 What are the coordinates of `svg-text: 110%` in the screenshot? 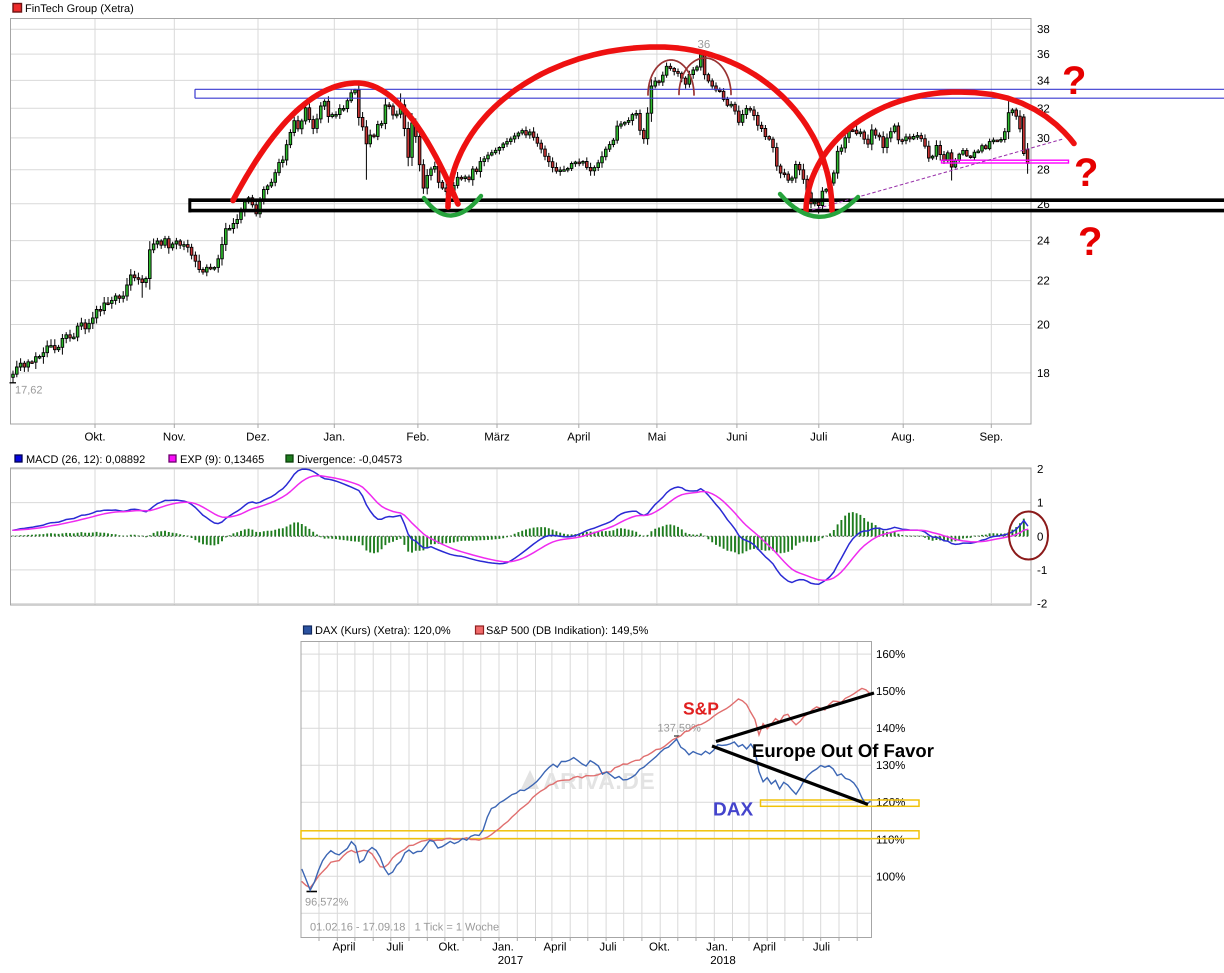 It's located at (890, 840).